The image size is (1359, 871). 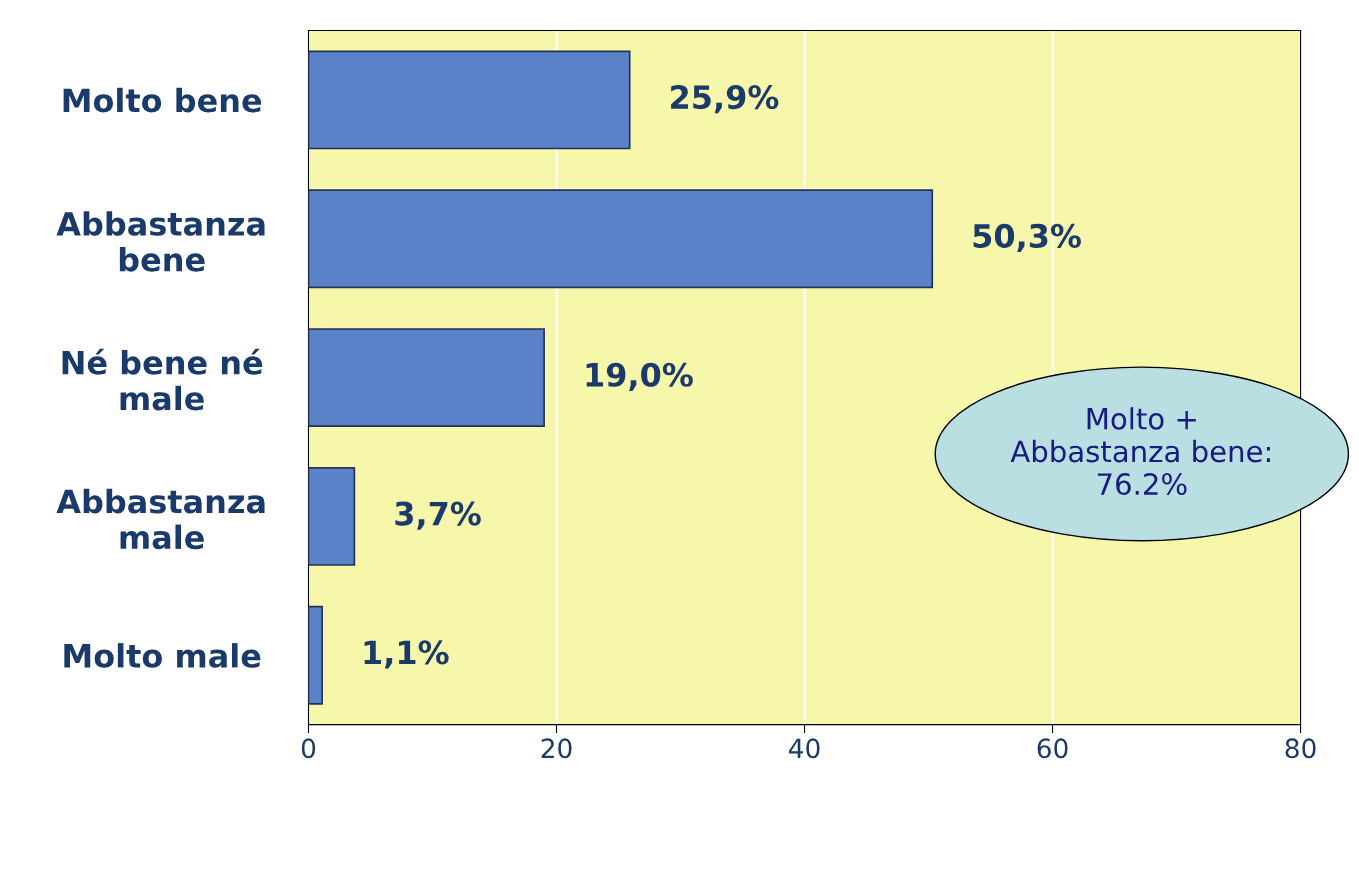 What do you see at coordinates (1140, 451) in the screenshot?
I see `annotation: Molto + Abbastanza bene: 76.2%` at bounding box center [1140, 451].